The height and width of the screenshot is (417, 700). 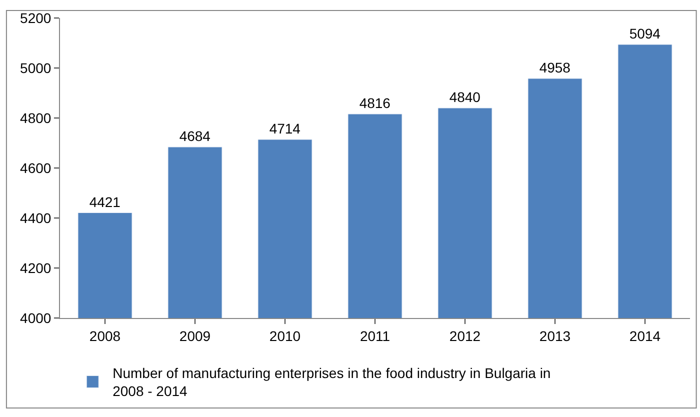 What do you see at coordinates (36, 268) in the screenshot?
I see `y-tick-label: 4200` at bounding box center [36, 268].